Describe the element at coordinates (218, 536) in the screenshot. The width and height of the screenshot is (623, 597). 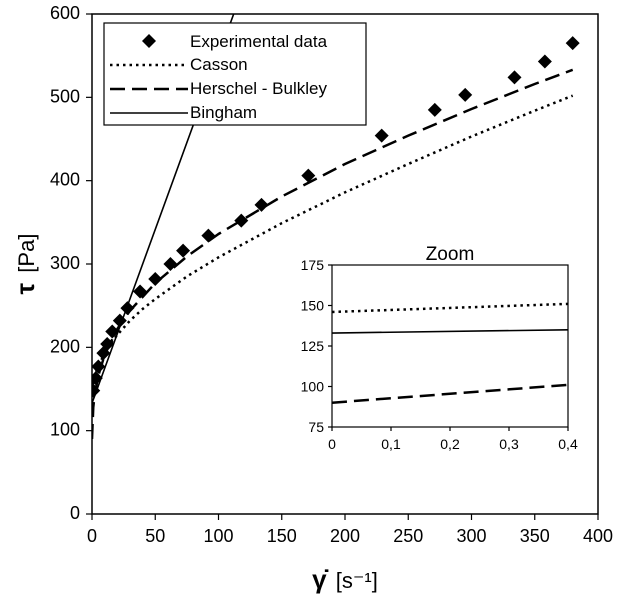
I see `main-x-tick-label: 100` at that location.